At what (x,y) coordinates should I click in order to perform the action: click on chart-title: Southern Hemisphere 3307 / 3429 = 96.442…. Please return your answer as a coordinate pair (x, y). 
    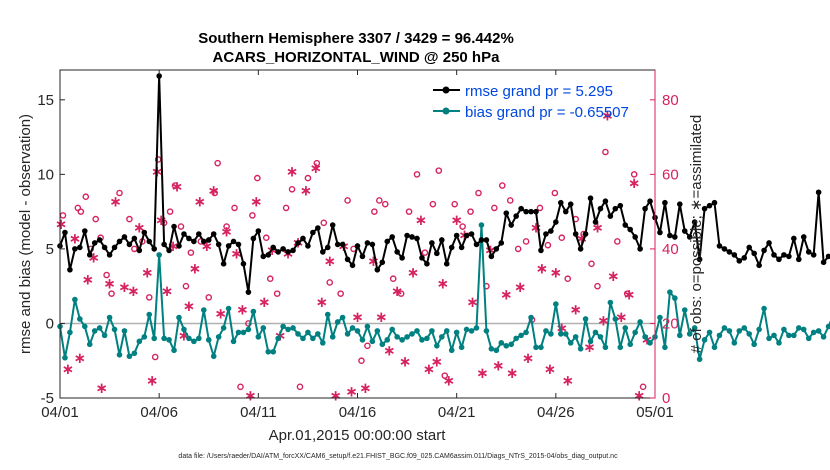
    Looking at the image, I should click on (356, 38).